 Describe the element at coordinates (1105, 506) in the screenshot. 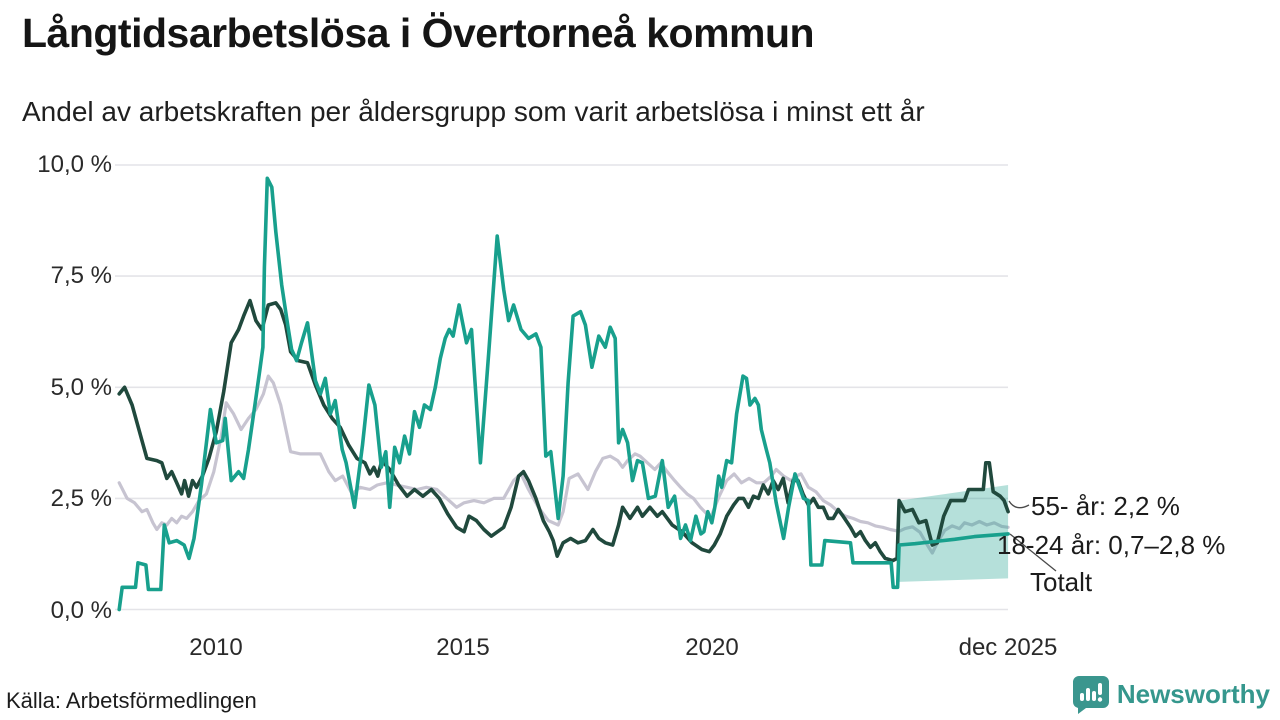

I see `annotation-55-plus: 55- år: 2,2 %` at that location.